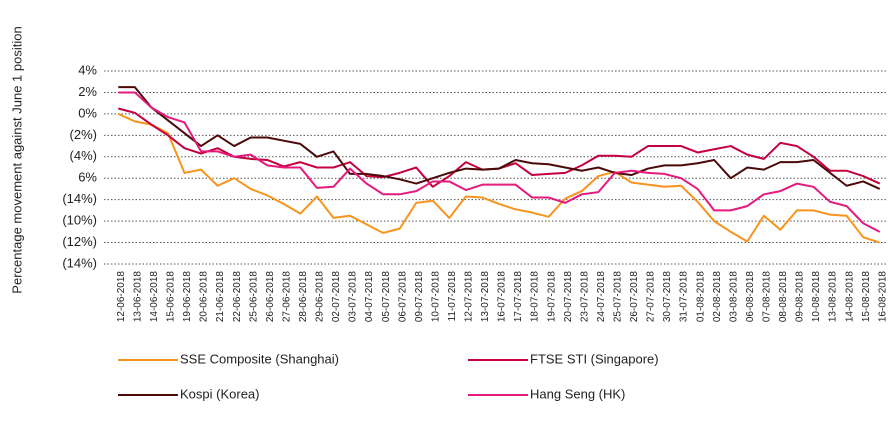  I want to click on x-tick-label: 07-08-2018, so click(766, 297).